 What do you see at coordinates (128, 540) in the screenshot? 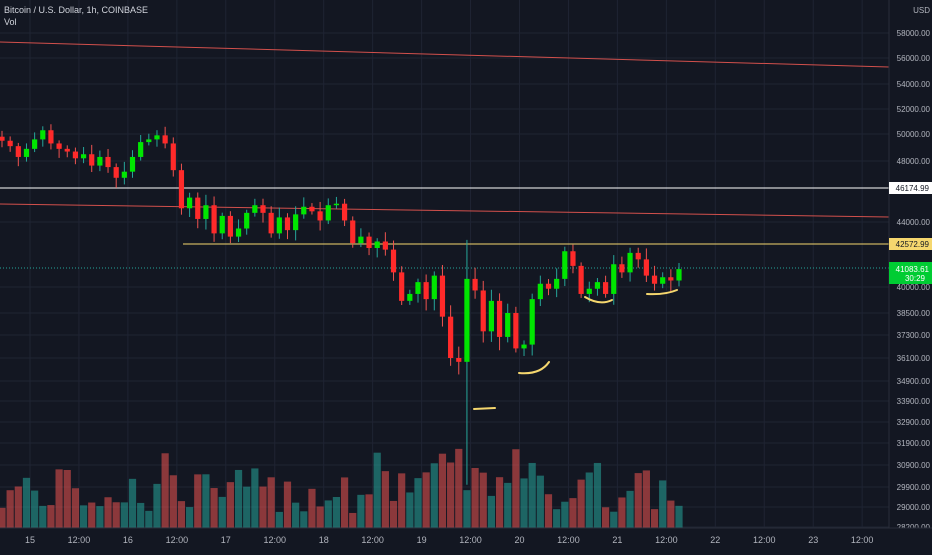
I see `time-tick-label: 16` at bounding box center [128, 540].